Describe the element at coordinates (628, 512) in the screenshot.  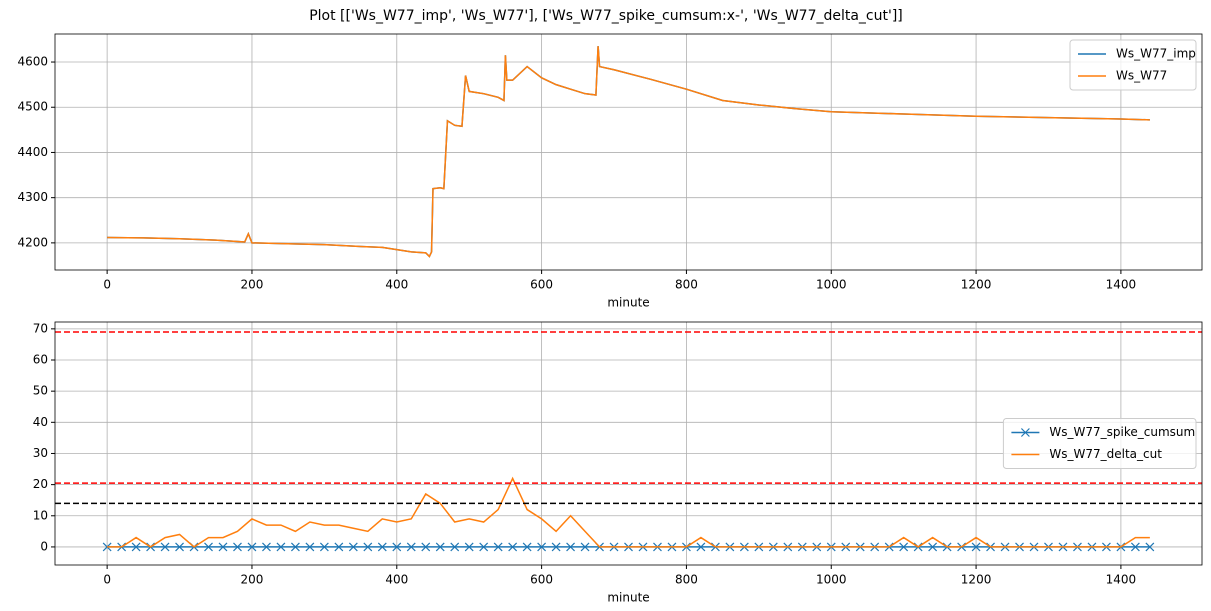
I see `series-line` at that location.